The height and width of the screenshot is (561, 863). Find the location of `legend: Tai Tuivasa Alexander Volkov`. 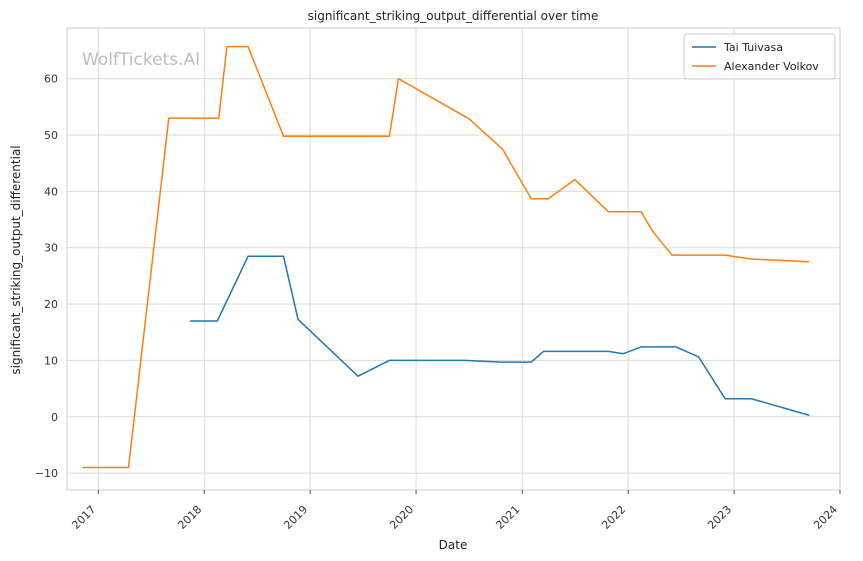

legend: Tai Tuivasa Alexander Volkov is located at coordinates (759, 56).